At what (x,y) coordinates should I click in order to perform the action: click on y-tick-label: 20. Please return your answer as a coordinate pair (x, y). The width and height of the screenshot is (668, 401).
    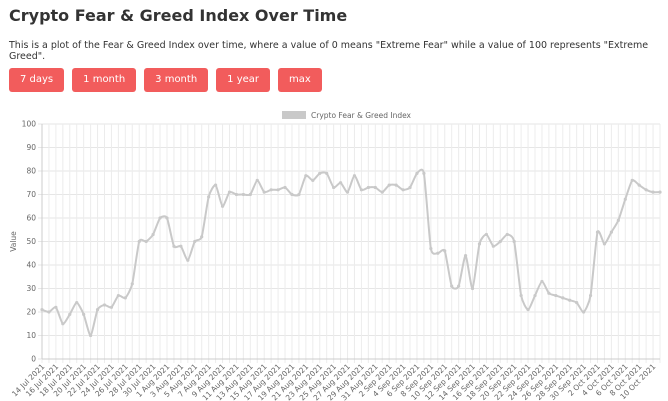
    Looking at the image, I should click on (31, 312).